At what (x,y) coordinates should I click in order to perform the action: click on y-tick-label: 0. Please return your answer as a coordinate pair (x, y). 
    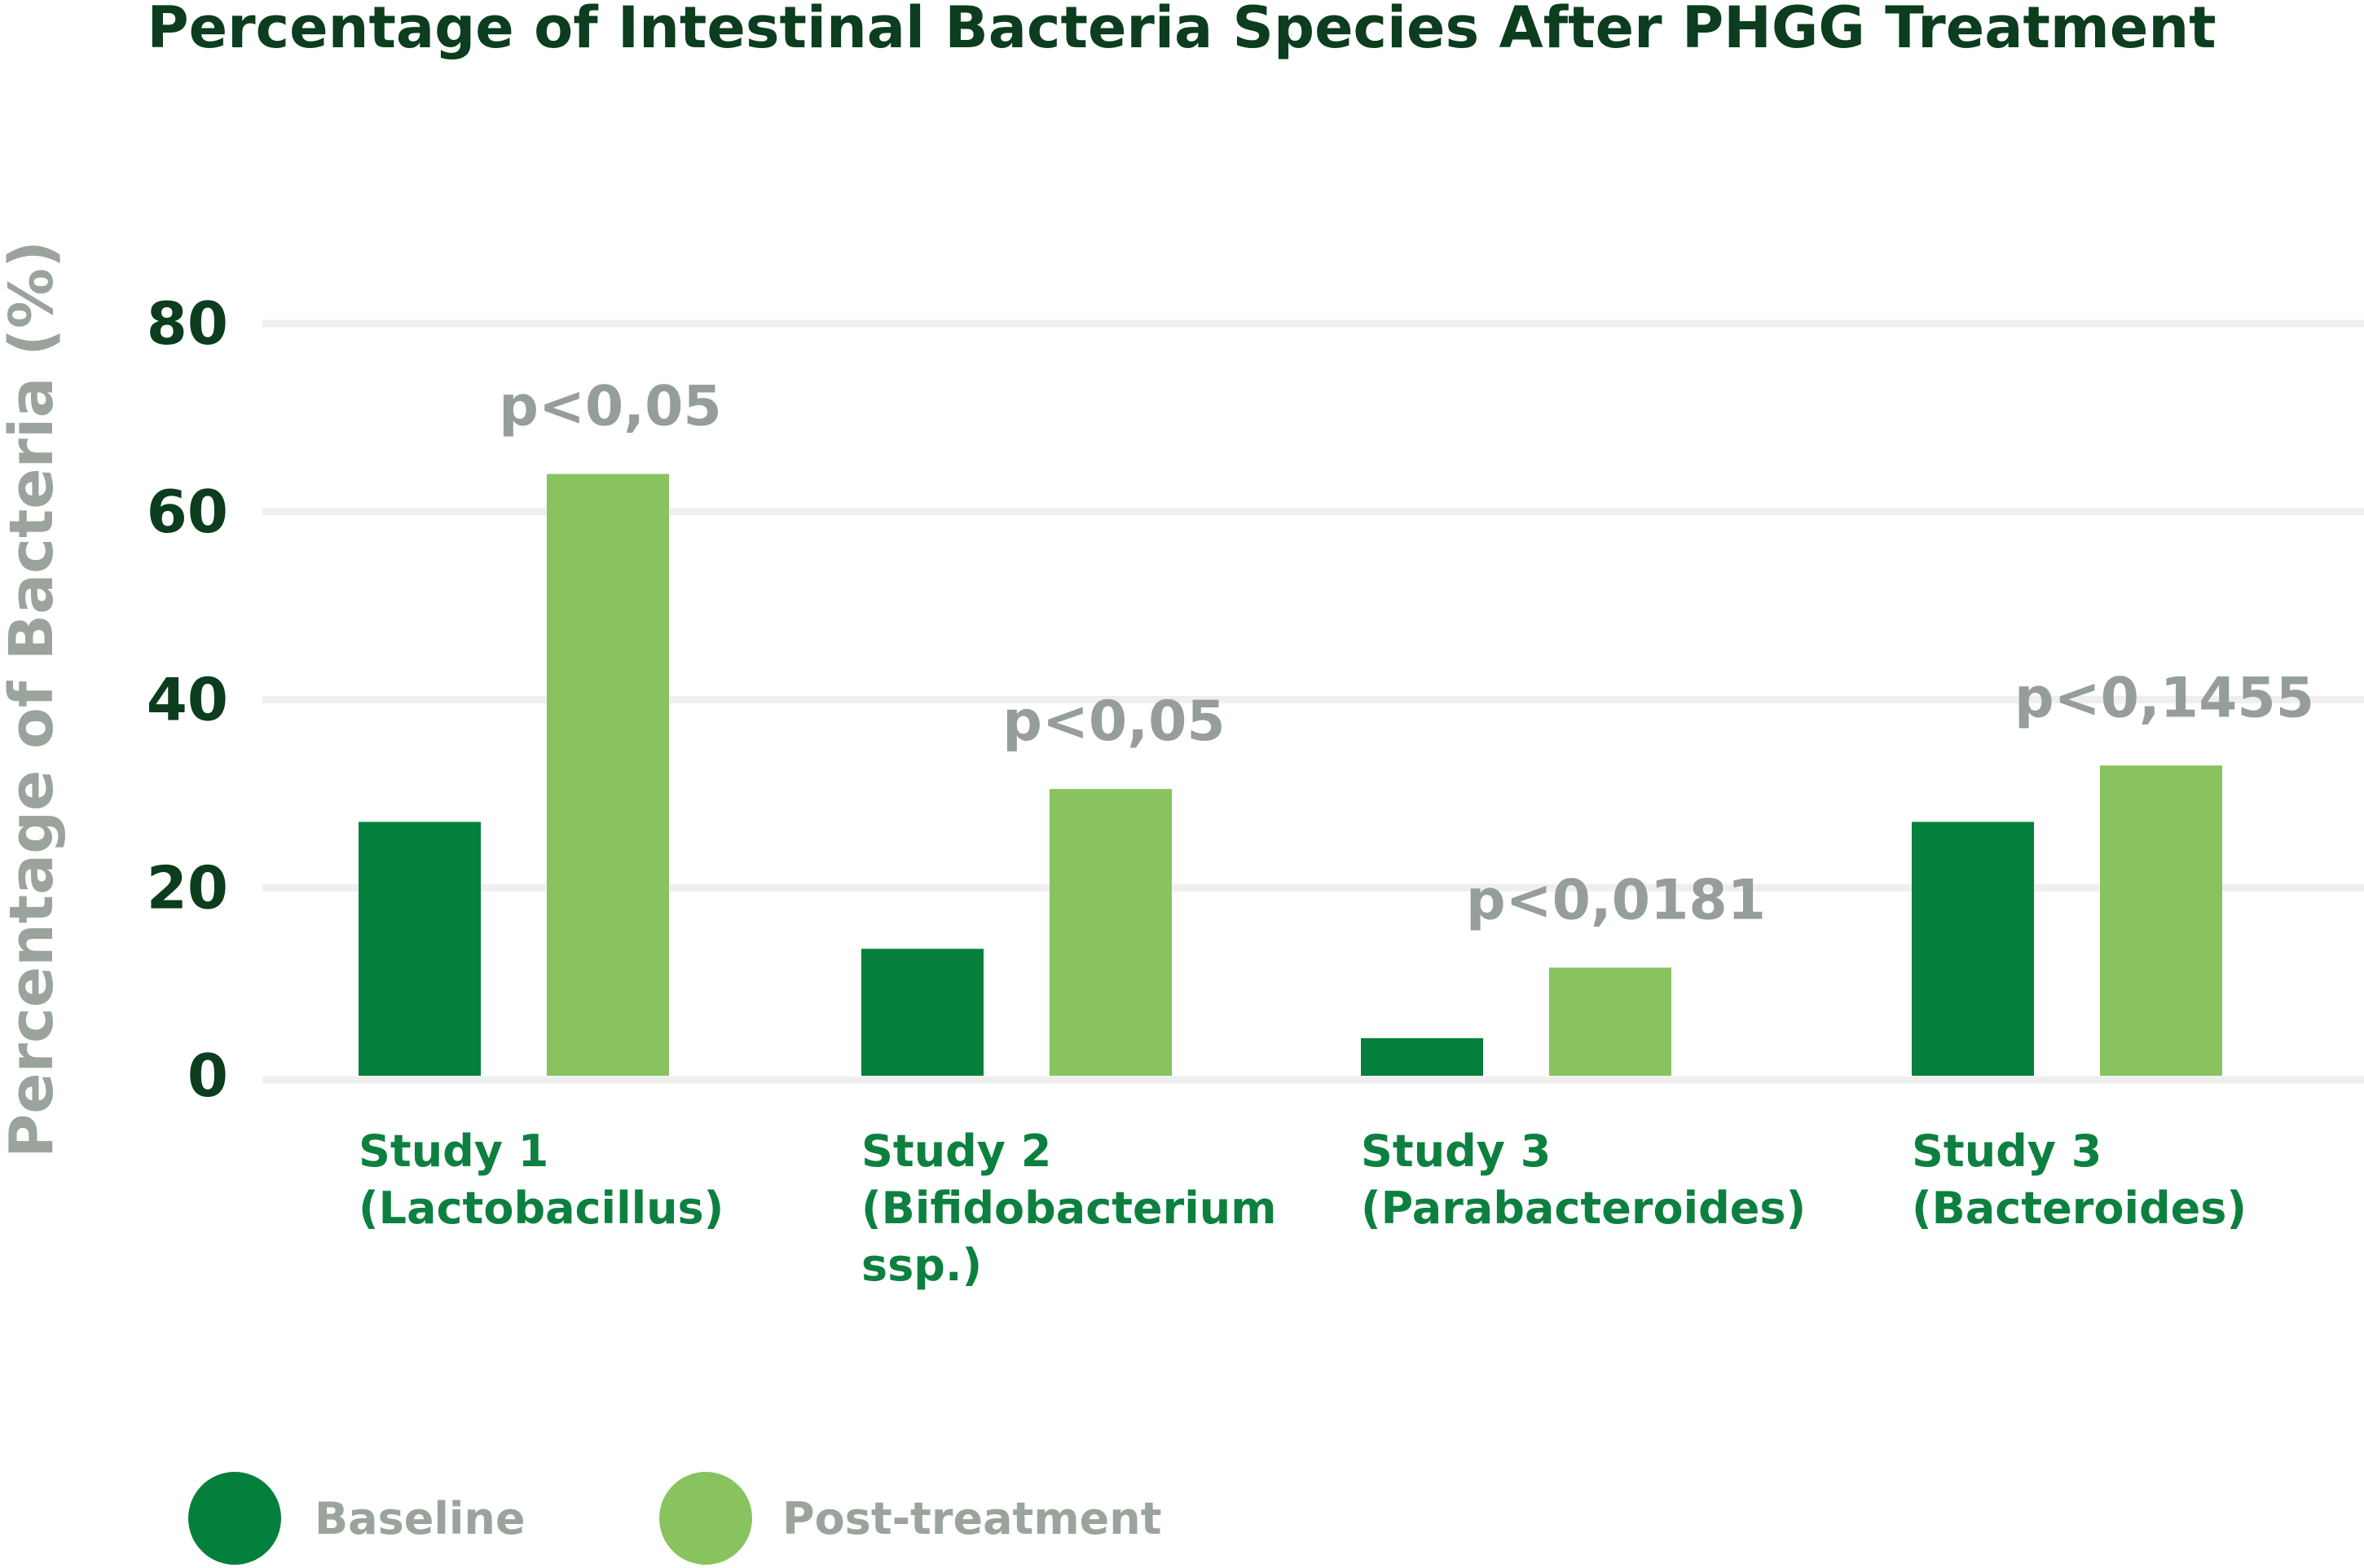
    Looking at the image, I should click on (207, 1076).